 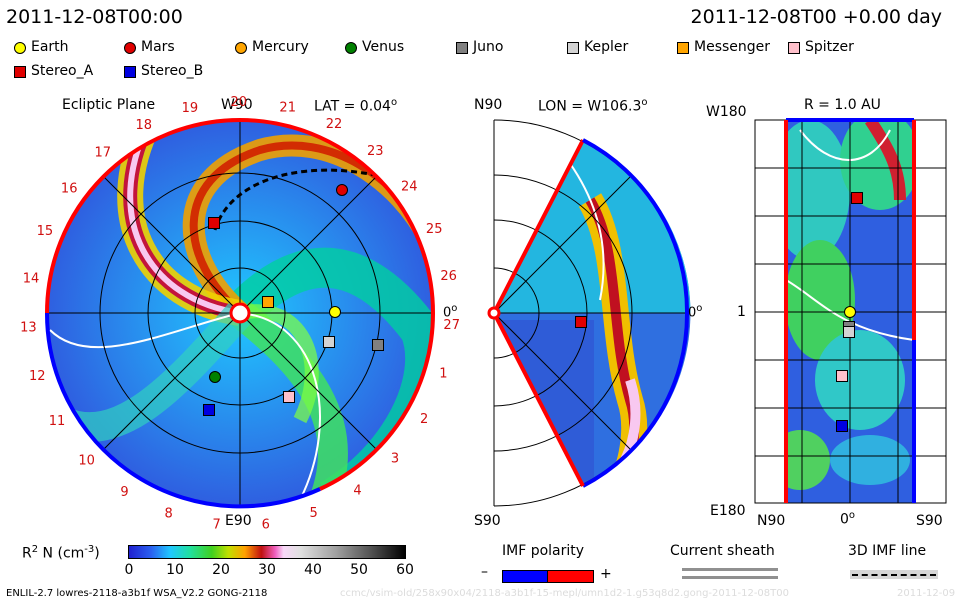 What do you see at coordinates (287, 107) in the screenshot?
I see `carrington-number-21: 21` at bounding box center [287, 107].